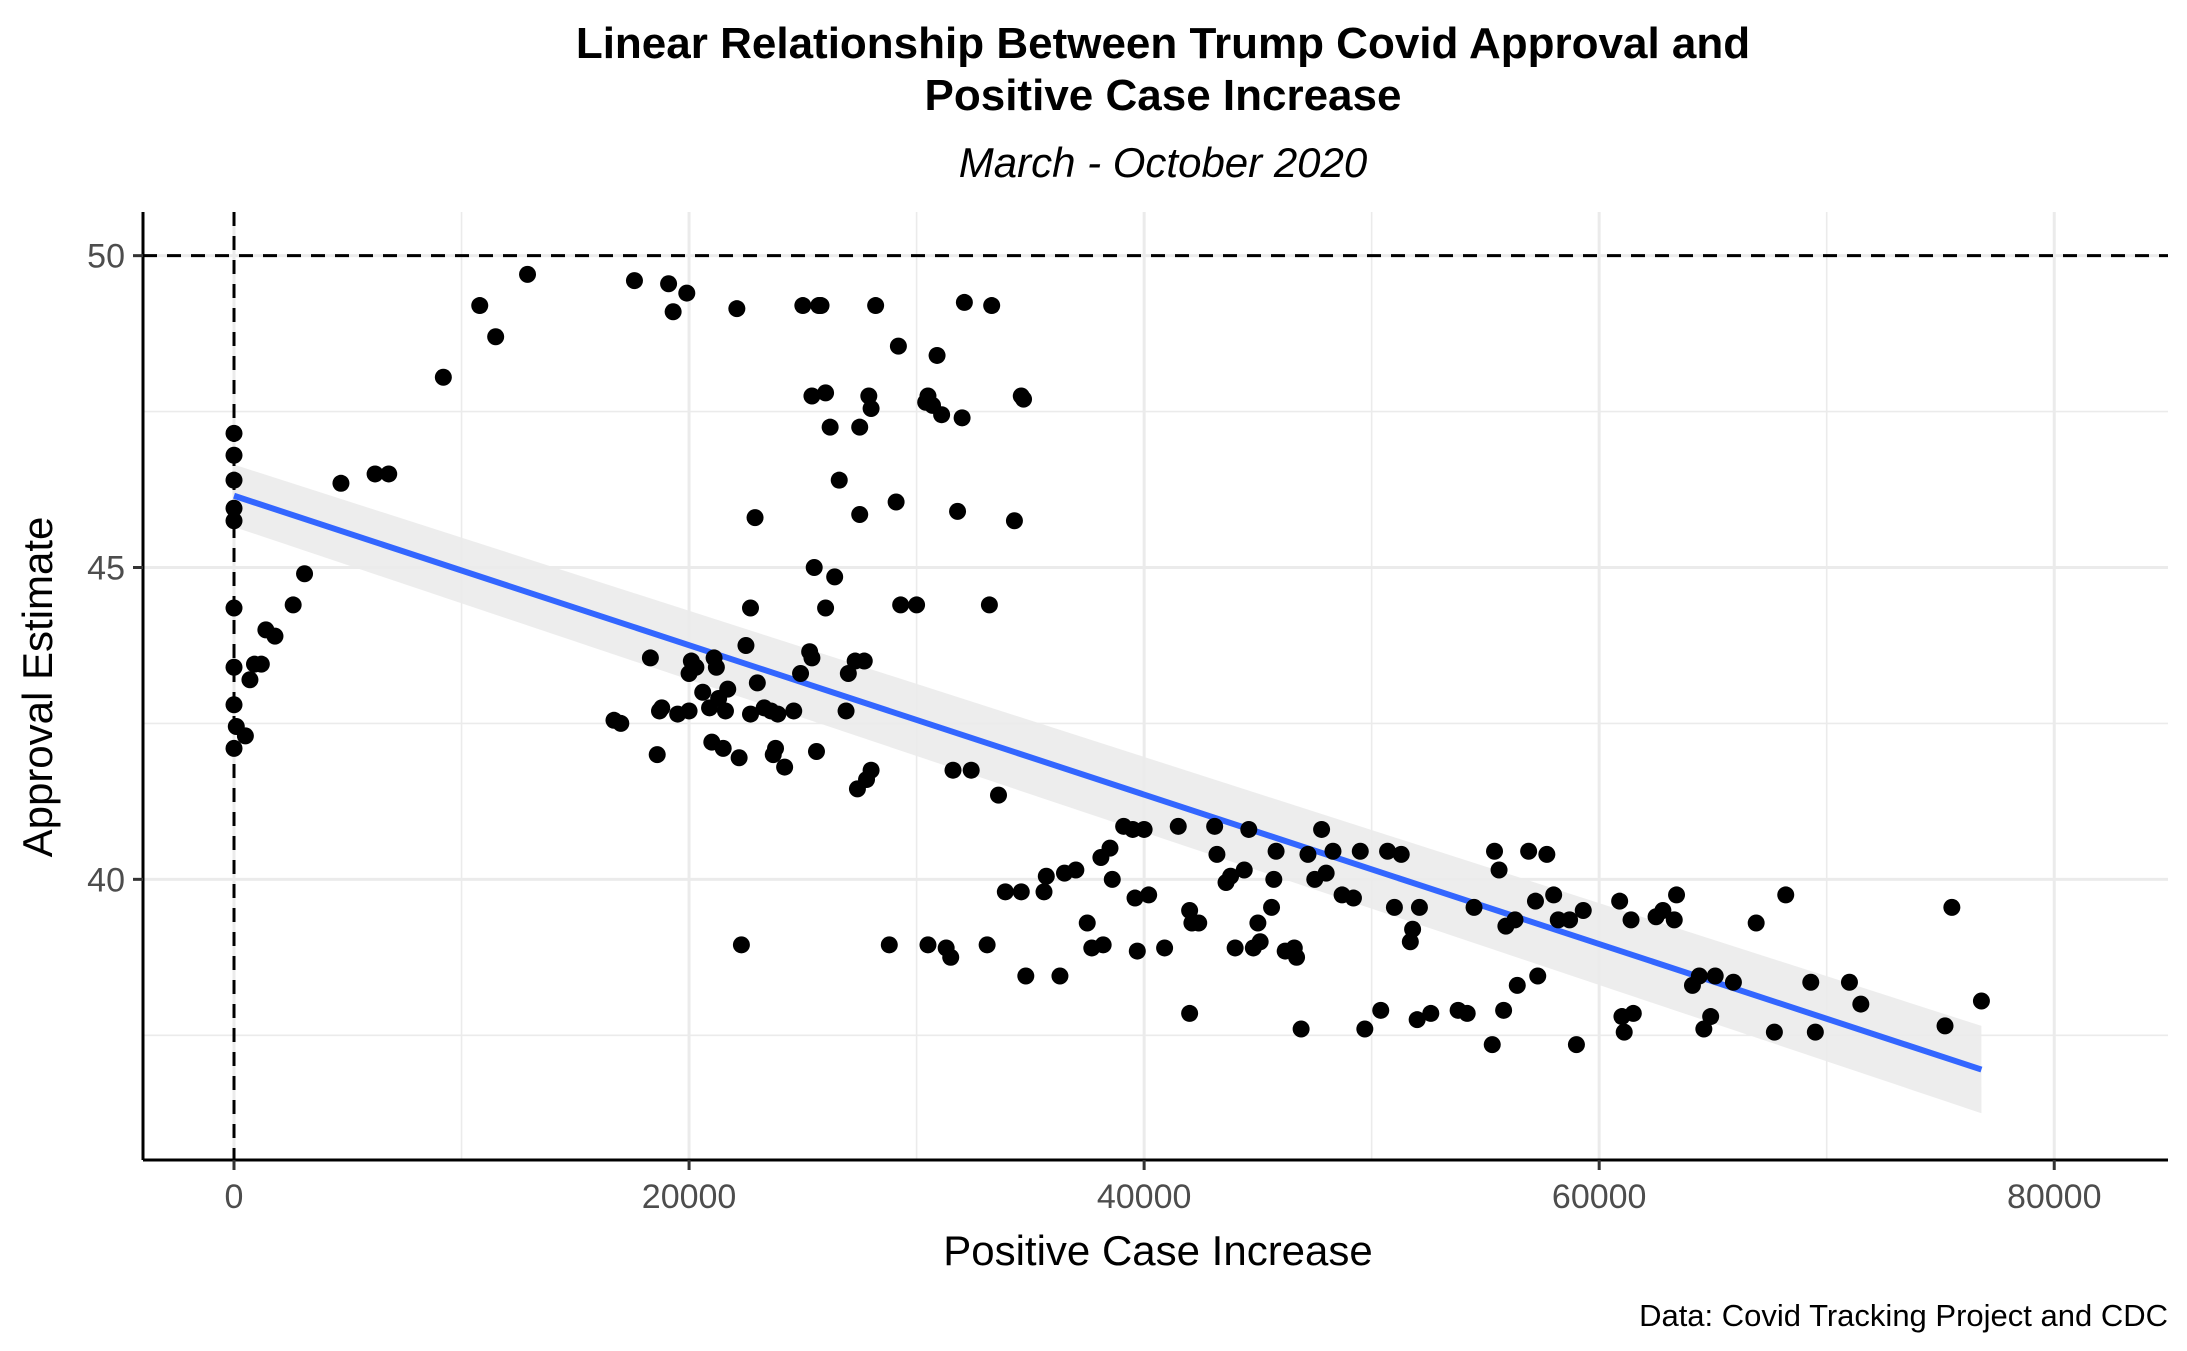  What do you see at coordinates (37, 687) in the screenshot?
I see `y-axis-label: Approval Estimate` at bounding box center [37, 687].